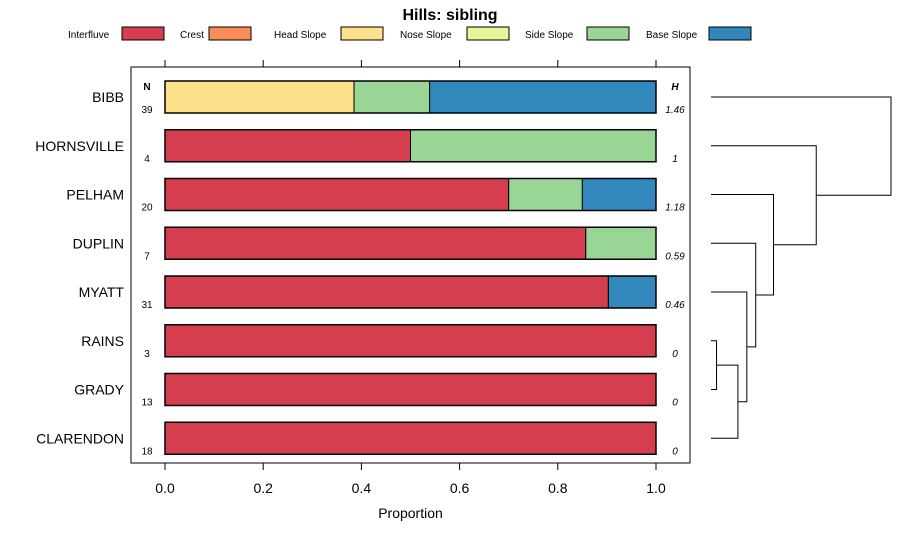  I want to click on row-label: CLARENDON, so click(80, 438).